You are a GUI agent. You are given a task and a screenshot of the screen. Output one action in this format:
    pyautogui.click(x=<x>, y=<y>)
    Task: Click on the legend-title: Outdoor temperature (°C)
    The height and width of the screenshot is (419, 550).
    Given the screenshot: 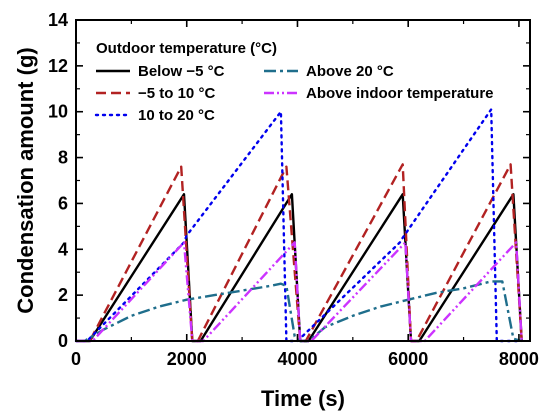 What is the action you would take?
    pyautogui.click(x=186, y=48)
    